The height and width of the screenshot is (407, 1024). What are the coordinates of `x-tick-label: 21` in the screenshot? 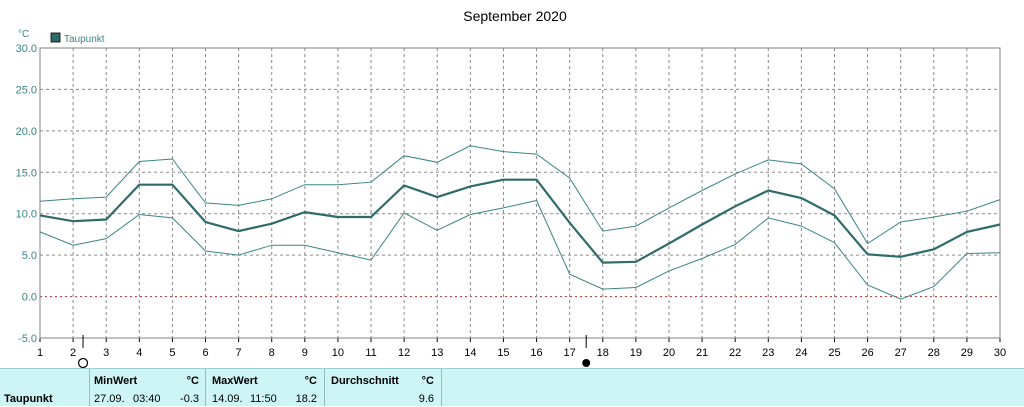 It's located at (702, 353).